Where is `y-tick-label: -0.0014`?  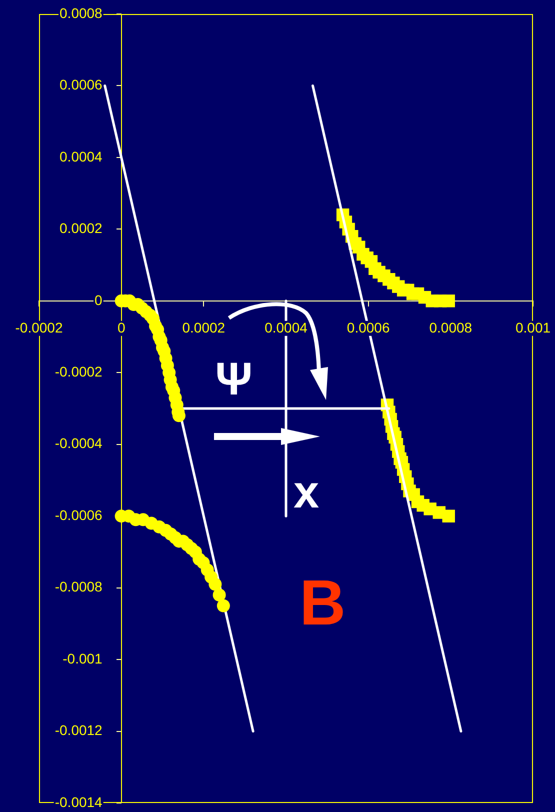
y-tick-label: -0.0014 is located at coordinates (78, 802).